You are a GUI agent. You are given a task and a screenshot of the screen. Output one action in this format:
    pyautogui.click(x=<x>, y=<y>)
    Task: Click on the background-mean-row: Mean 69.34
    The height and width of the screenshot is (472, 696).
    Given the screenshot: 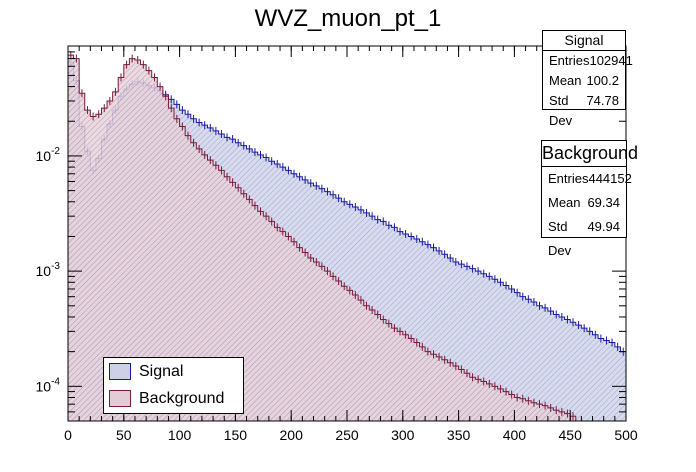 What is the action you would take?
    pyautogui.click(x=584, y=203)
    